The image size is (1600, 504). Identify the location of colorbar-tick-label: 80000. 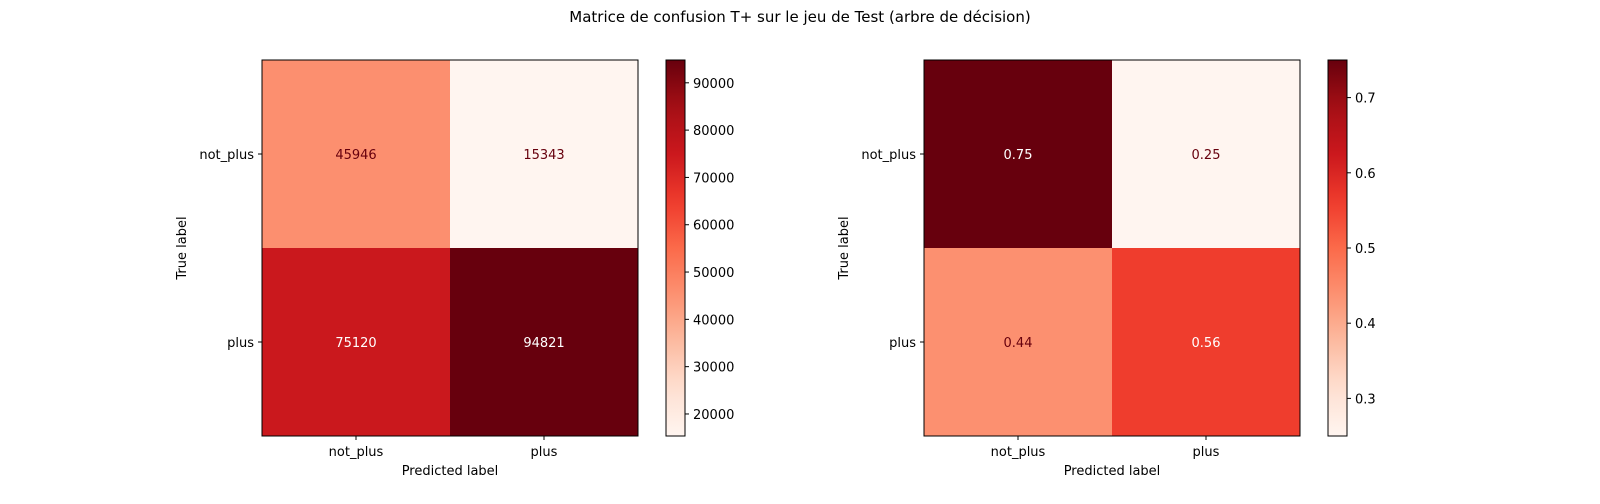
(713, 131).